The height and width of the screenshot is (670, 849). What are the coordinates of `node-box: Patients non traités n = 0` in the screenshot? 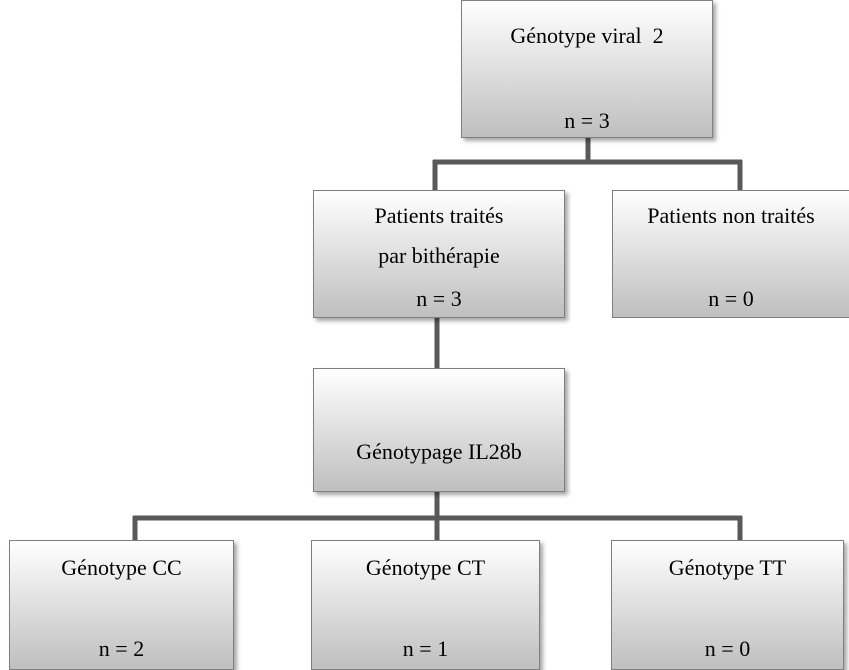 It's located at (730, 254).